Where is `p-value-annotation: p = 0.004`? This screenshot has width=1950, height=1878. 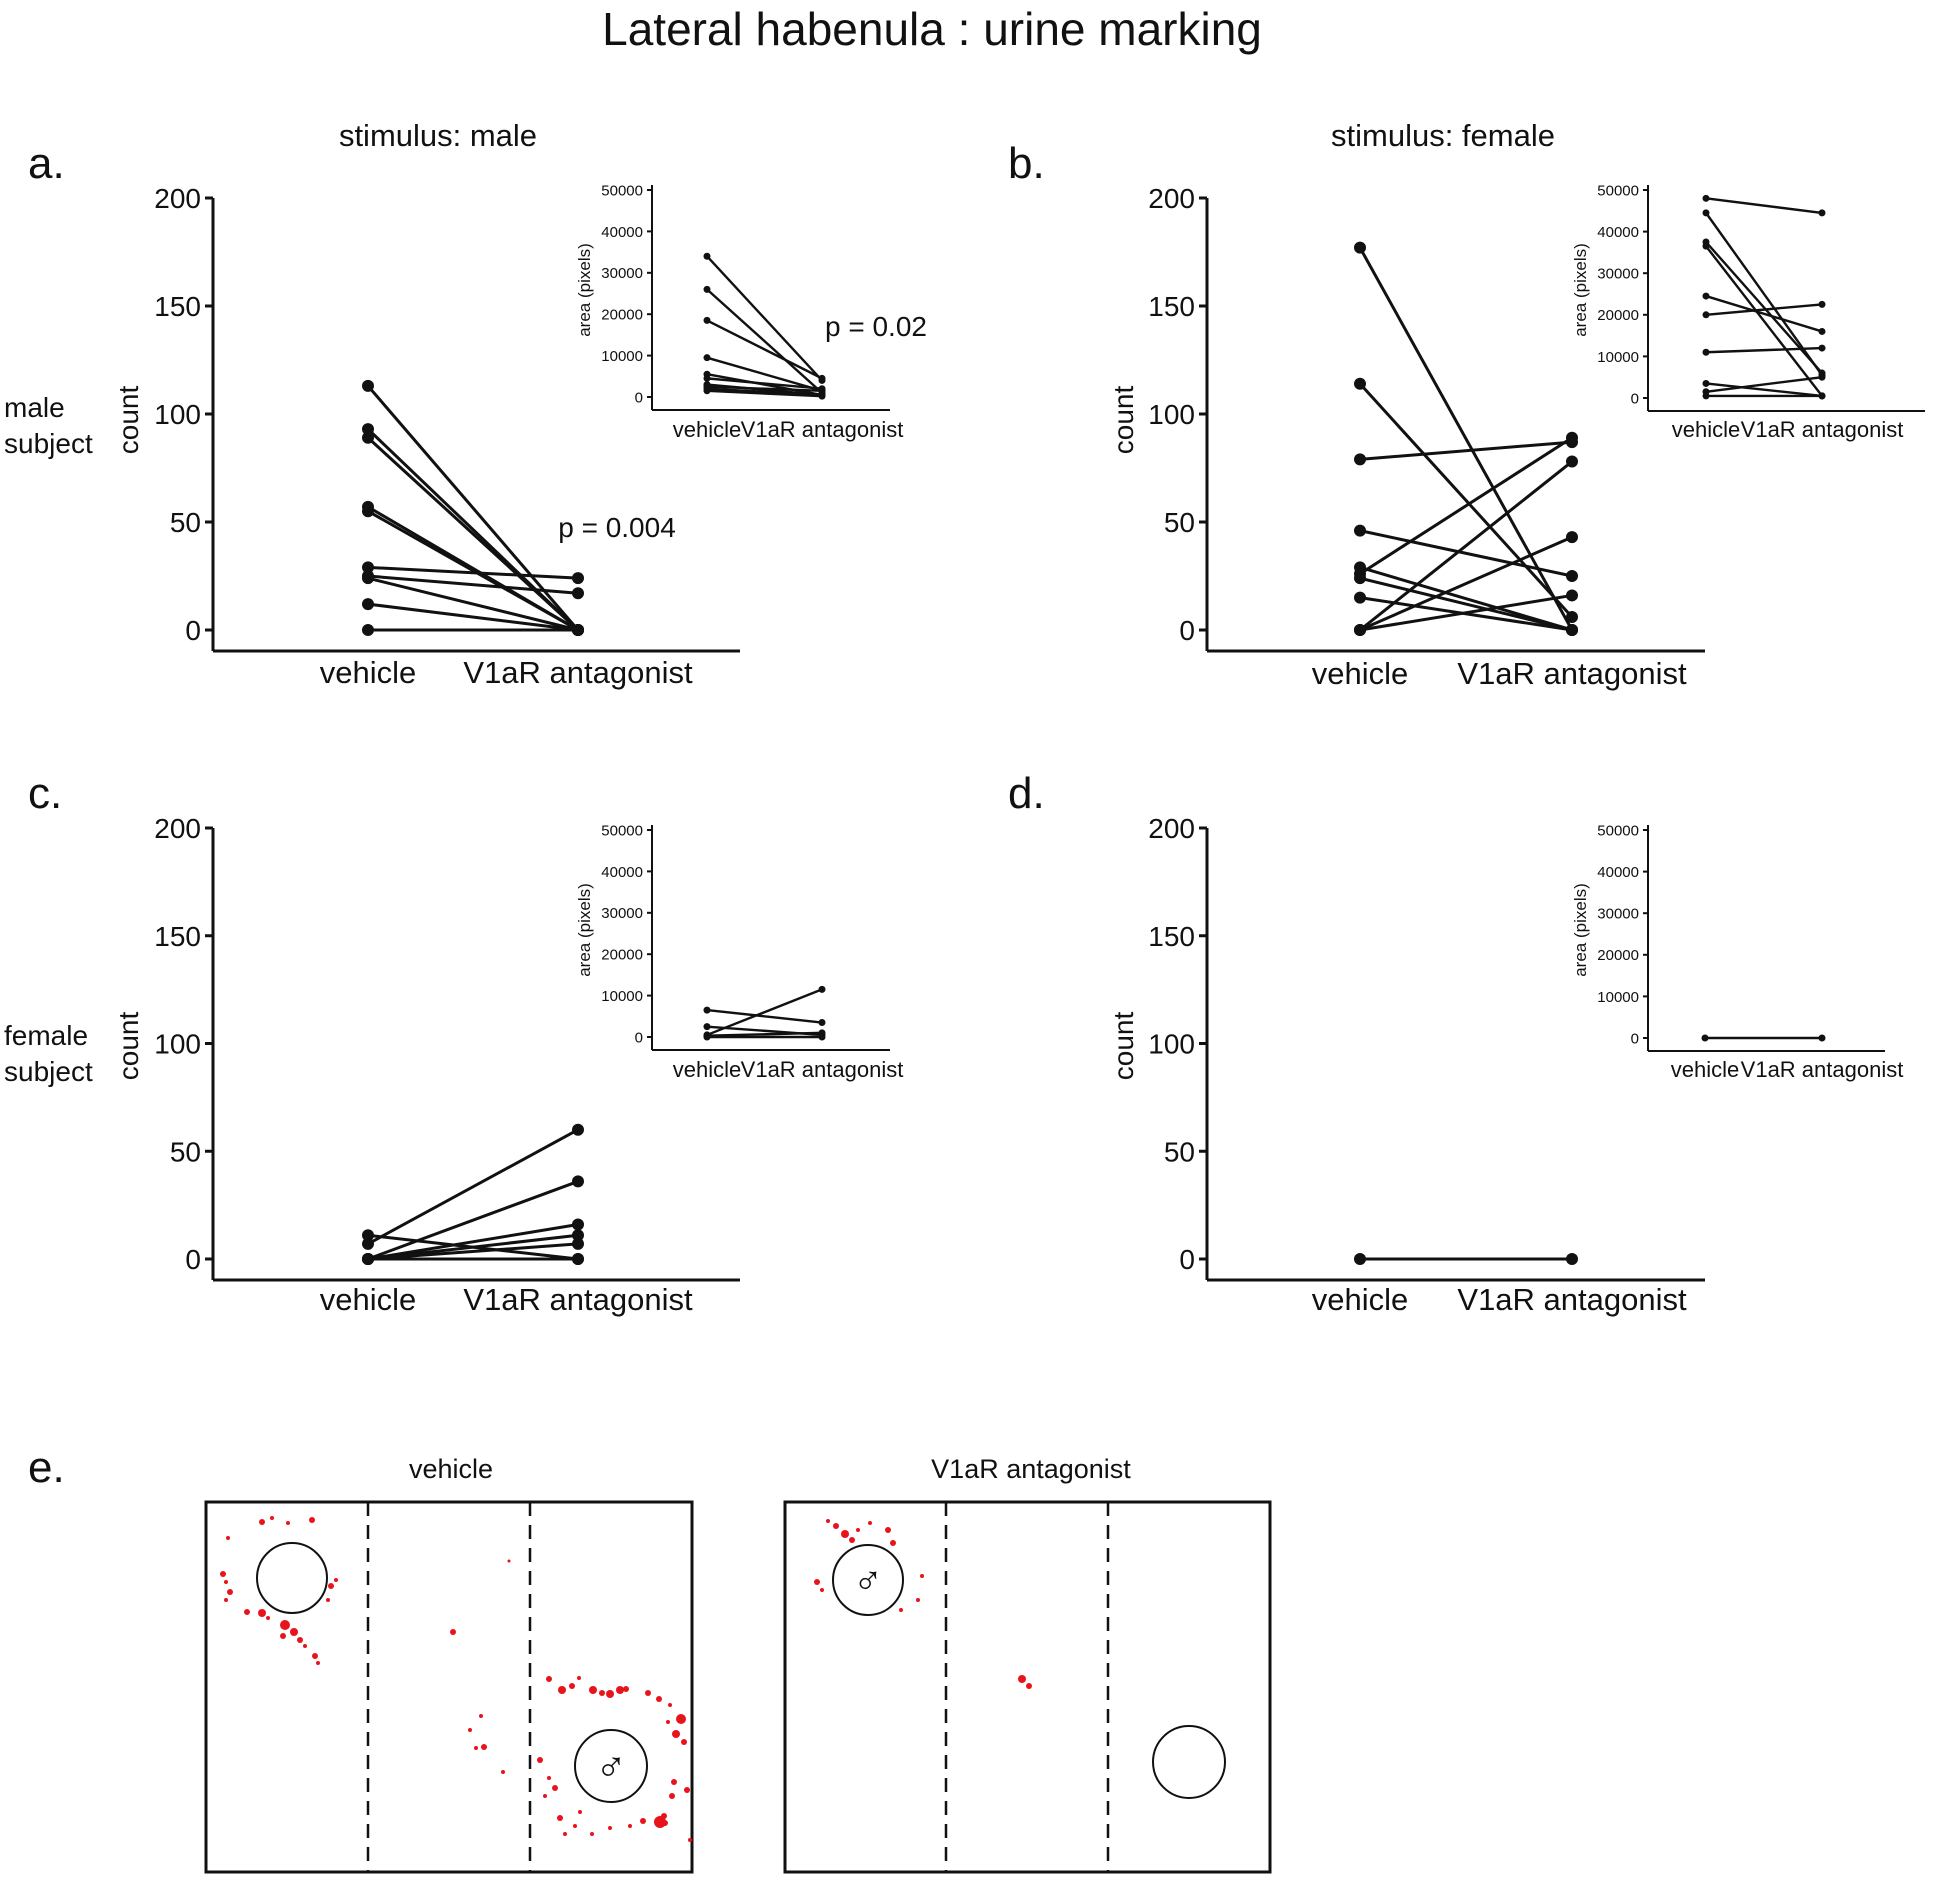 p-value-annotation: p = 0.004 is located at coordinates (617, 527).